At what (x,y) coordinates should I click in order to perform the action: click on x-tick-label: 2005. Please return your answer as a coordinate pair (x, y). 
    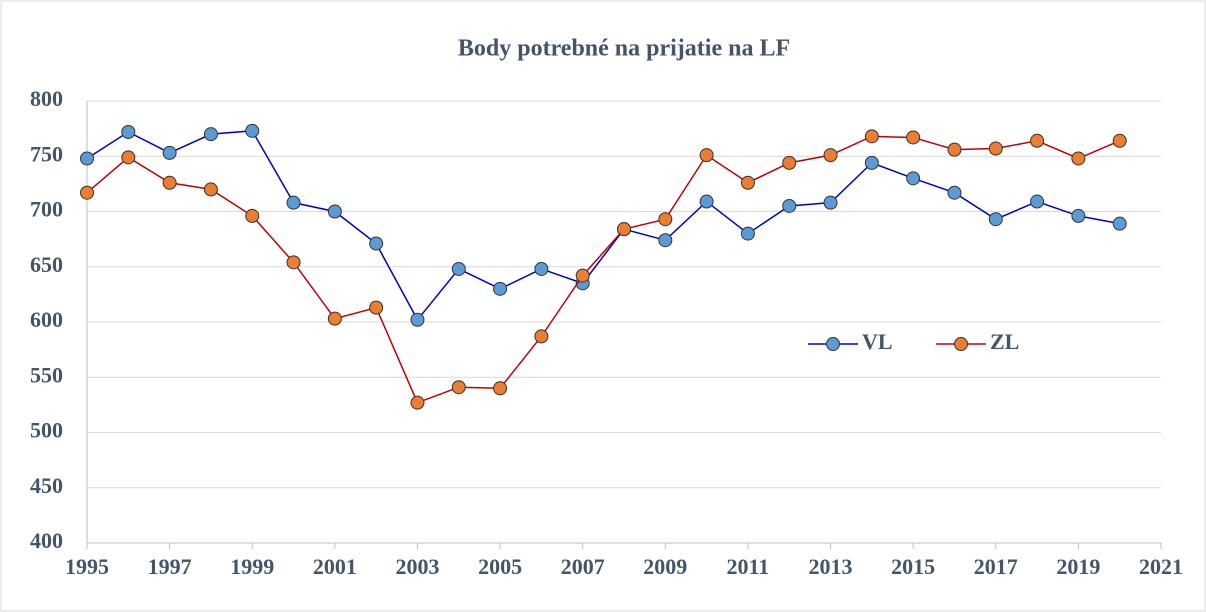
    Looking at the image, I should click on (500, 566).